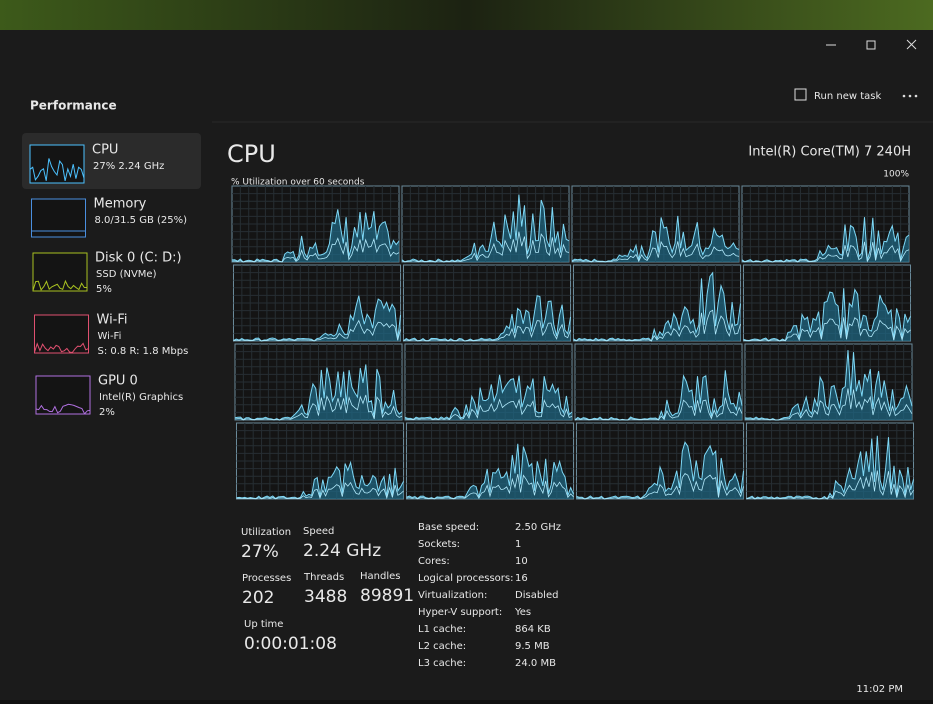 The image size is (933, 704). What do you see at coordinates (829, 152) in the screenshot?
I see `processor-name: Intel(R) Core(TM) 7 240H` at bounding box center [829, 152].